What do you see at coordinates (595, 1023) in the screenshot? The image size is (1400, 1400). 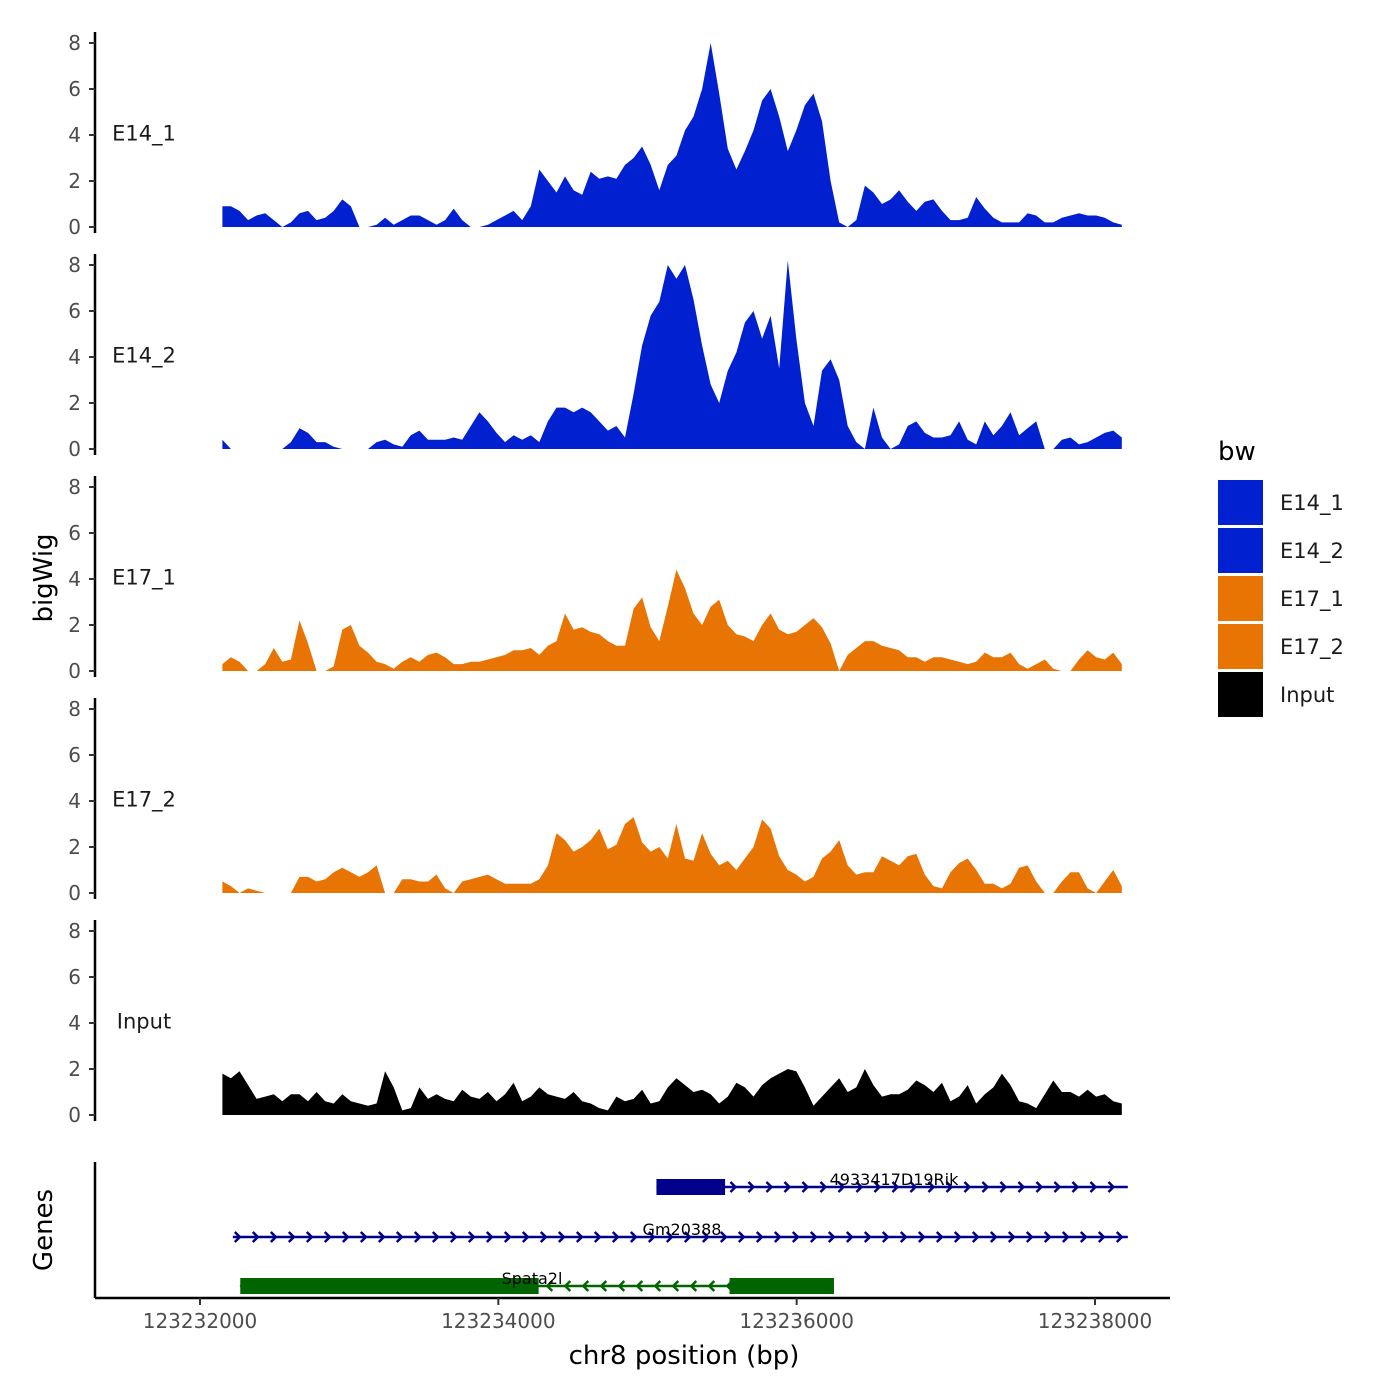 I see `track-panel-input: 0 2 4 6 8 Input` at bounding box center [595, 1023].